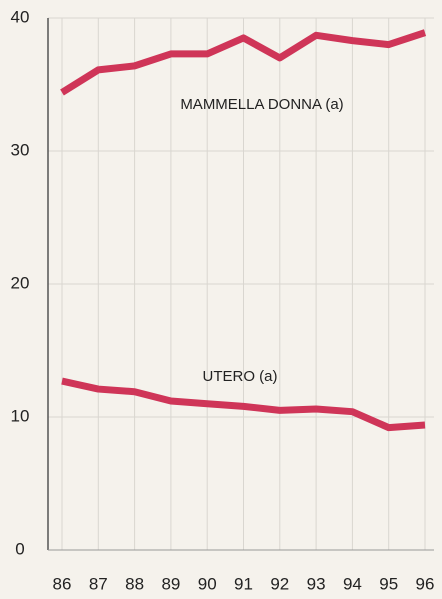 The height and width of the screenshot is (599, 442). What do you see at coordinates (98, 583) in the screenshot?
I see `x-tick-label: 87` at bounding box center [98, 583].